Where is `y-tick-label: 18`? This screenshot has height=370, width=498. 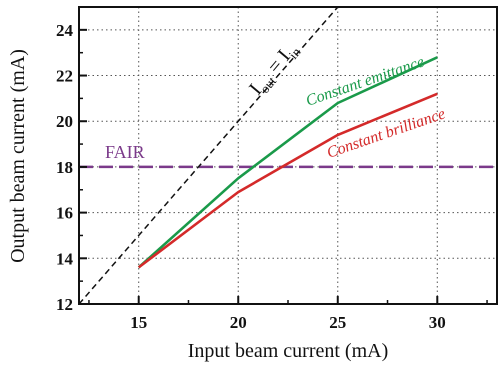 y-tick-label: 18 is located at coordinates (64, 167).